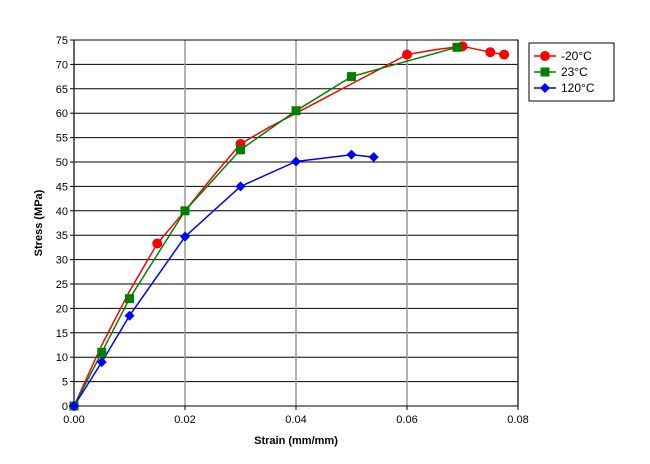 This screenshot has height=464, width=650. What do you see at coordinates (62, 187) in the screenshot?
I see `y-tick-label: 45` at bounding box center [62, 187].